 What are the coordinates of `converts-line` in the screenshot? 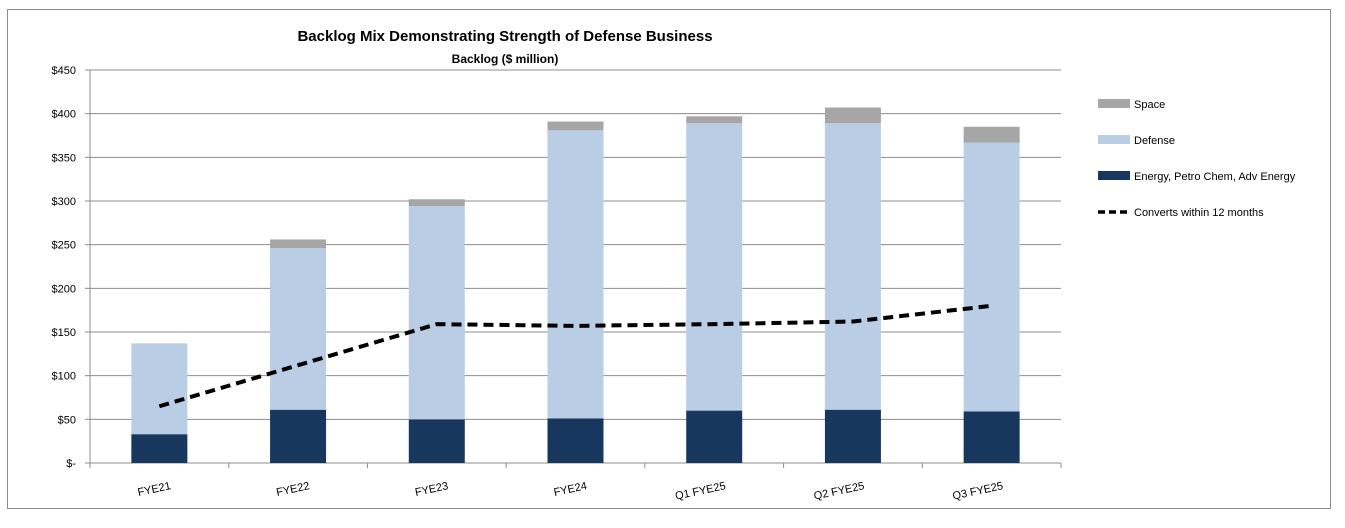 It's located at (575, 356).